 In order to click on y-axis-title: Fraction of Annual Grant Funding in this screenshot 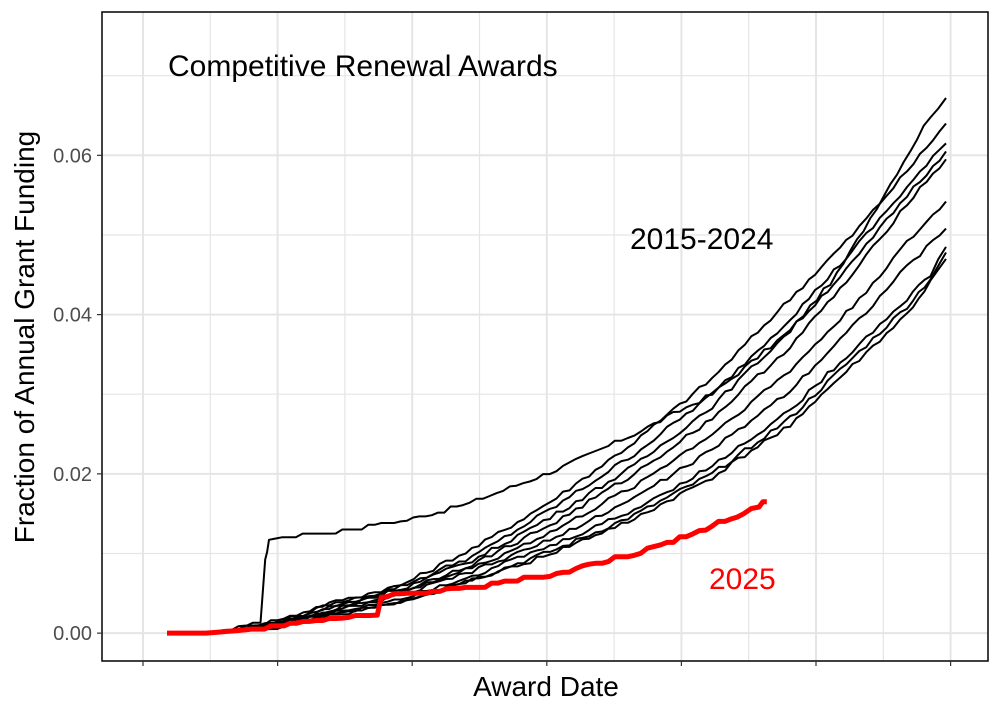, I will do `click(24, 337)`.